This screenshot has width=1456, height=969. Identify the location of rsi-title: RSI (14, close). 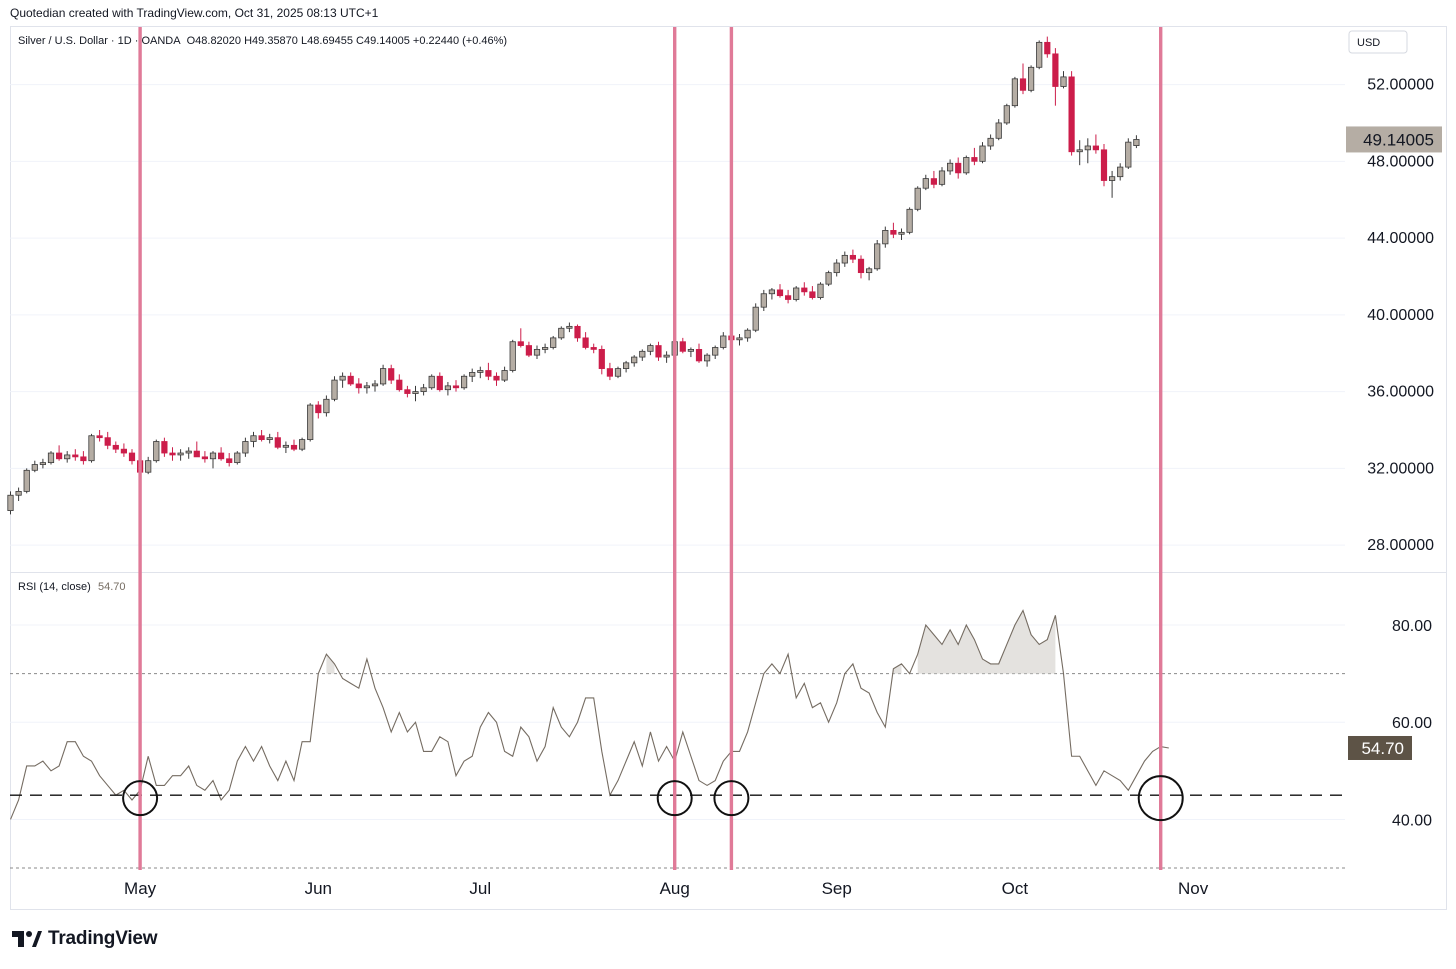
(54, 587).